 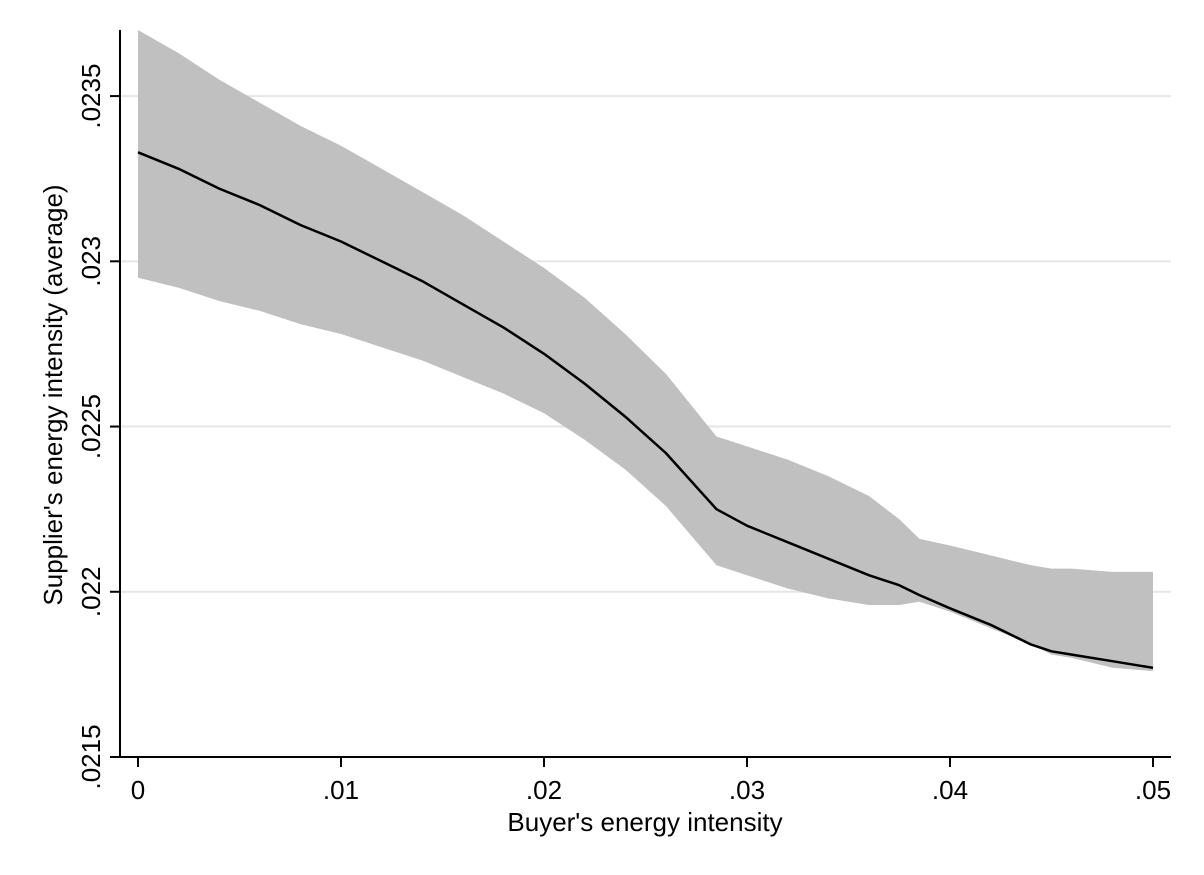 What do you see at coordinates (950, 790) in the screenshot?
I see `x-tick-label-4: .04` at bounding box center [950, 790].